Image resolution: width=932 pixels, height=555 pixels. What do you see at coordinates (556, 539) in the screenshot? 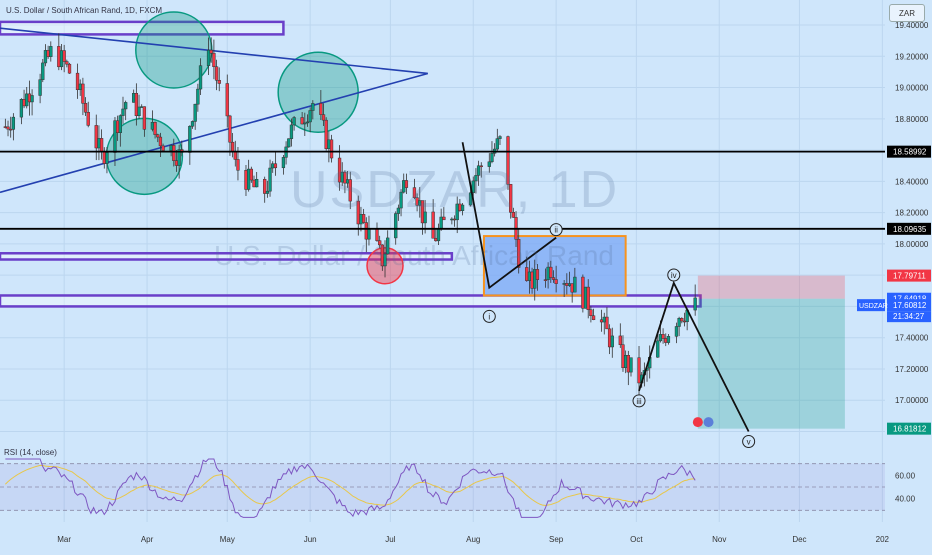
I see `x-tick-label: Sep` at bounding box center [556, 539].